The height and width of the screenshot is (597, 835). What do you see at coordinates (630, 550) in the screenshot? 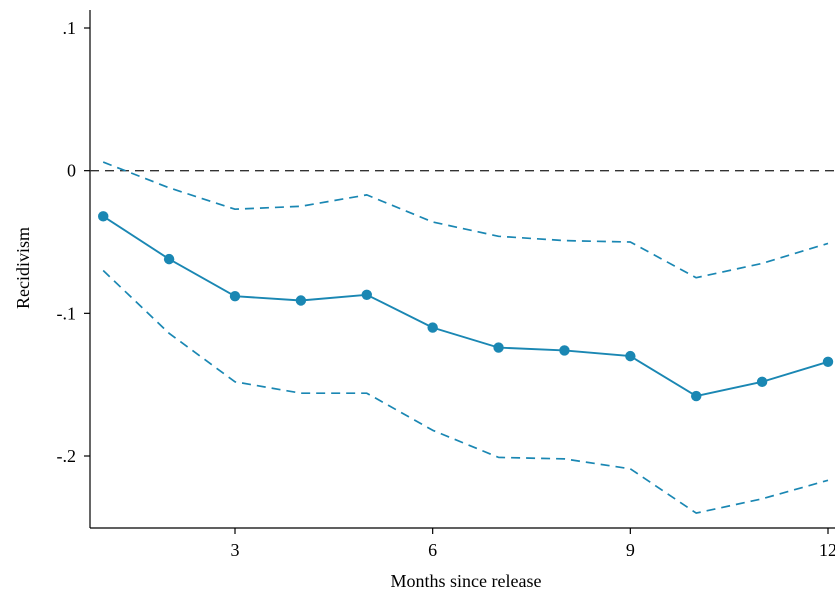
I see `x-tick-label: 9` at bounding box center [630, 550].